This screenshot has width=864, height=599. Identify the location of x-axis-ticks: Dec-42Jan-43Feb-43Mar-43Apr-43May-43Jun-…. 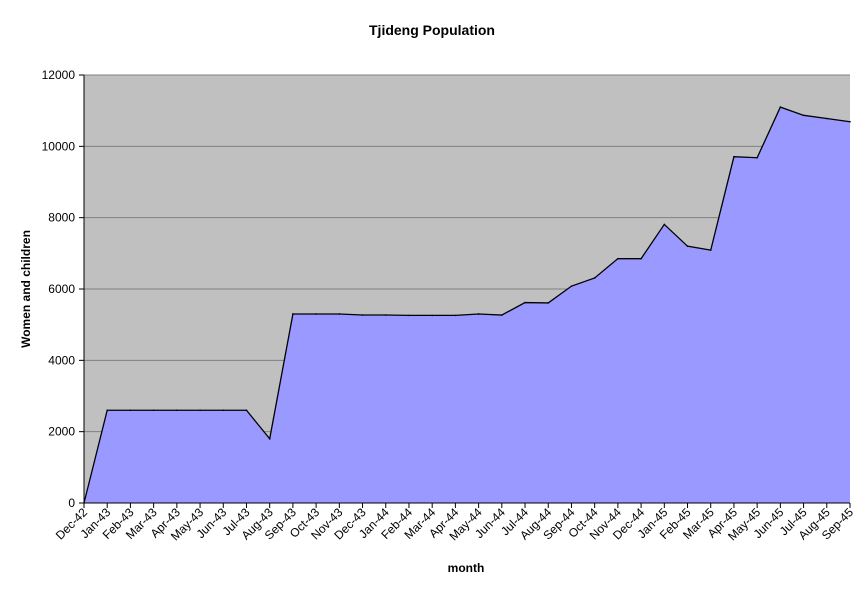
(454, 523).